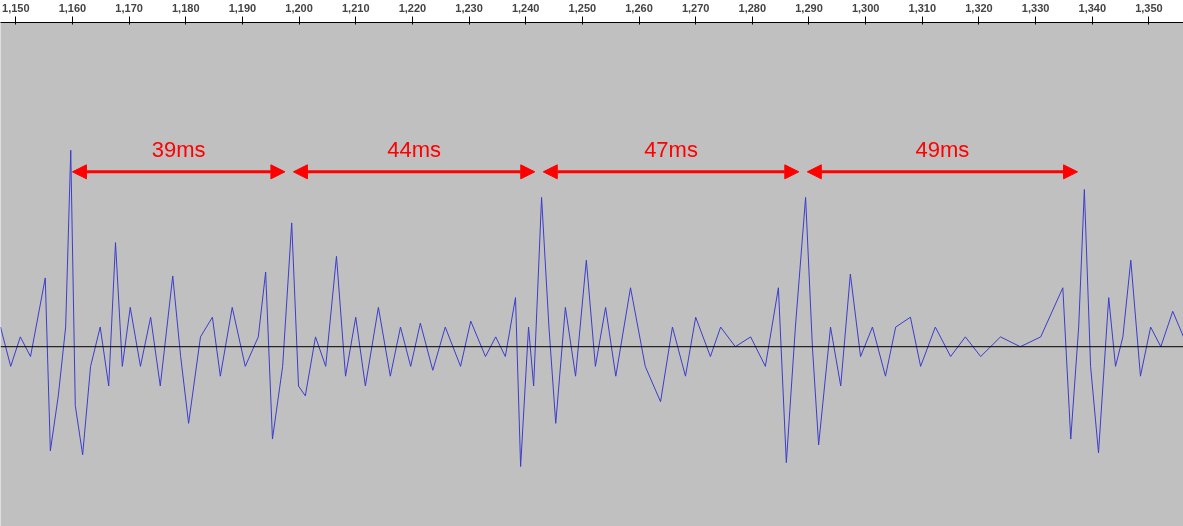 The width and height of the screenshot is (1183, 526). I want to click on annotation: 49ms, so click(942, 149).